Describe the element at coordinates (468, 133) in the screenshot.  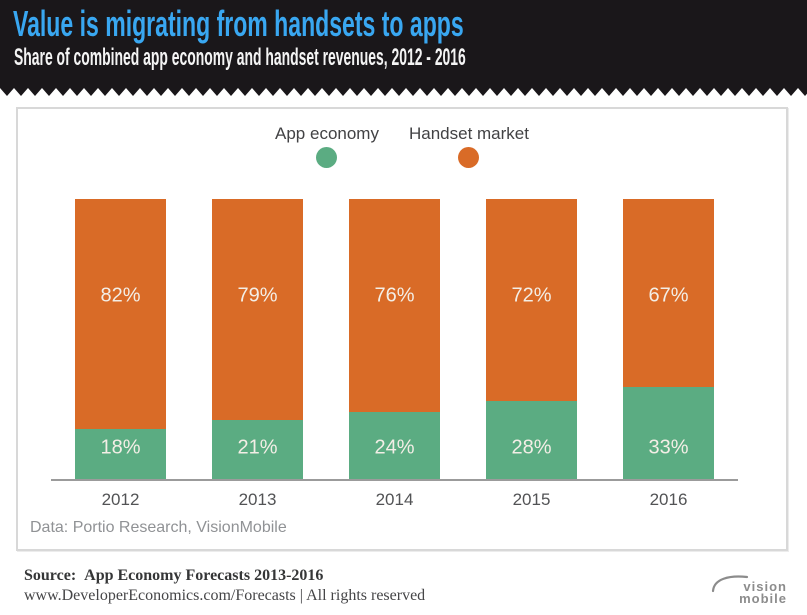
I see `legend-label-handset-market: Handset market` at that location.